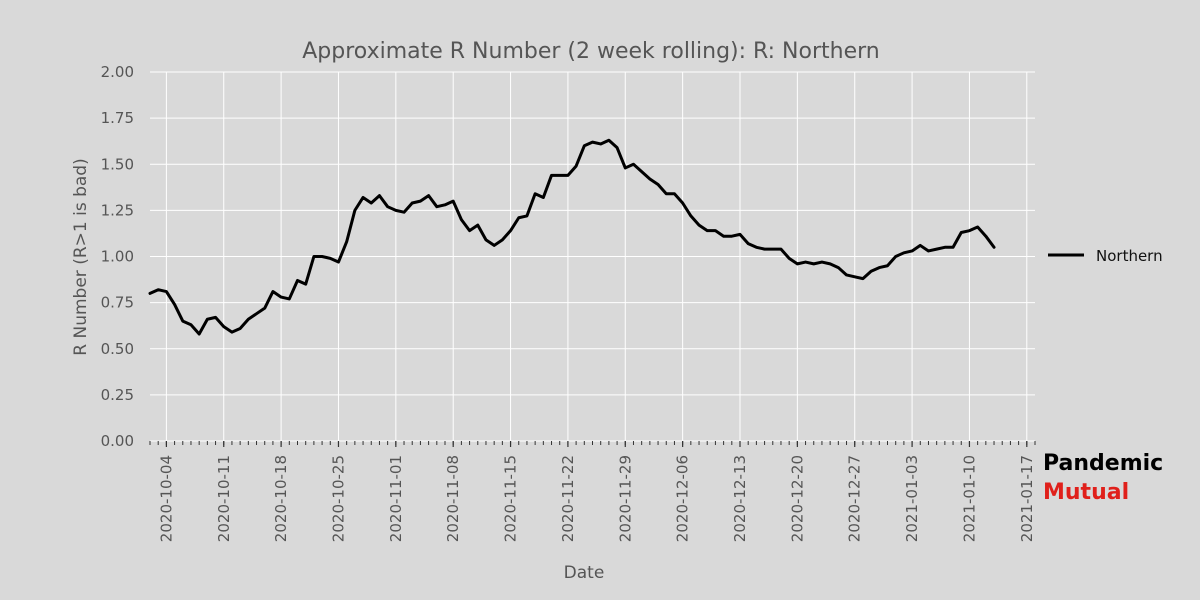 Image resolution: width=1200 pixels, height=600 pixels. Describe the element at coordinates (453, 498) in the screenshot. I see `x-tick-label: 2020-11-08` at that location.